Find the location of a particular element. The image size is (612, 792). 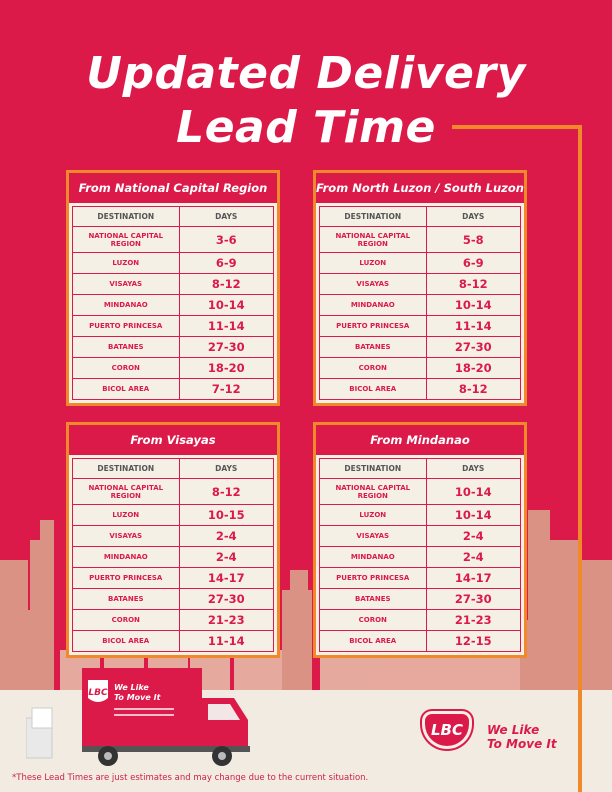

table-row: LUZON 10-15 is located at coordinates (173, 515).